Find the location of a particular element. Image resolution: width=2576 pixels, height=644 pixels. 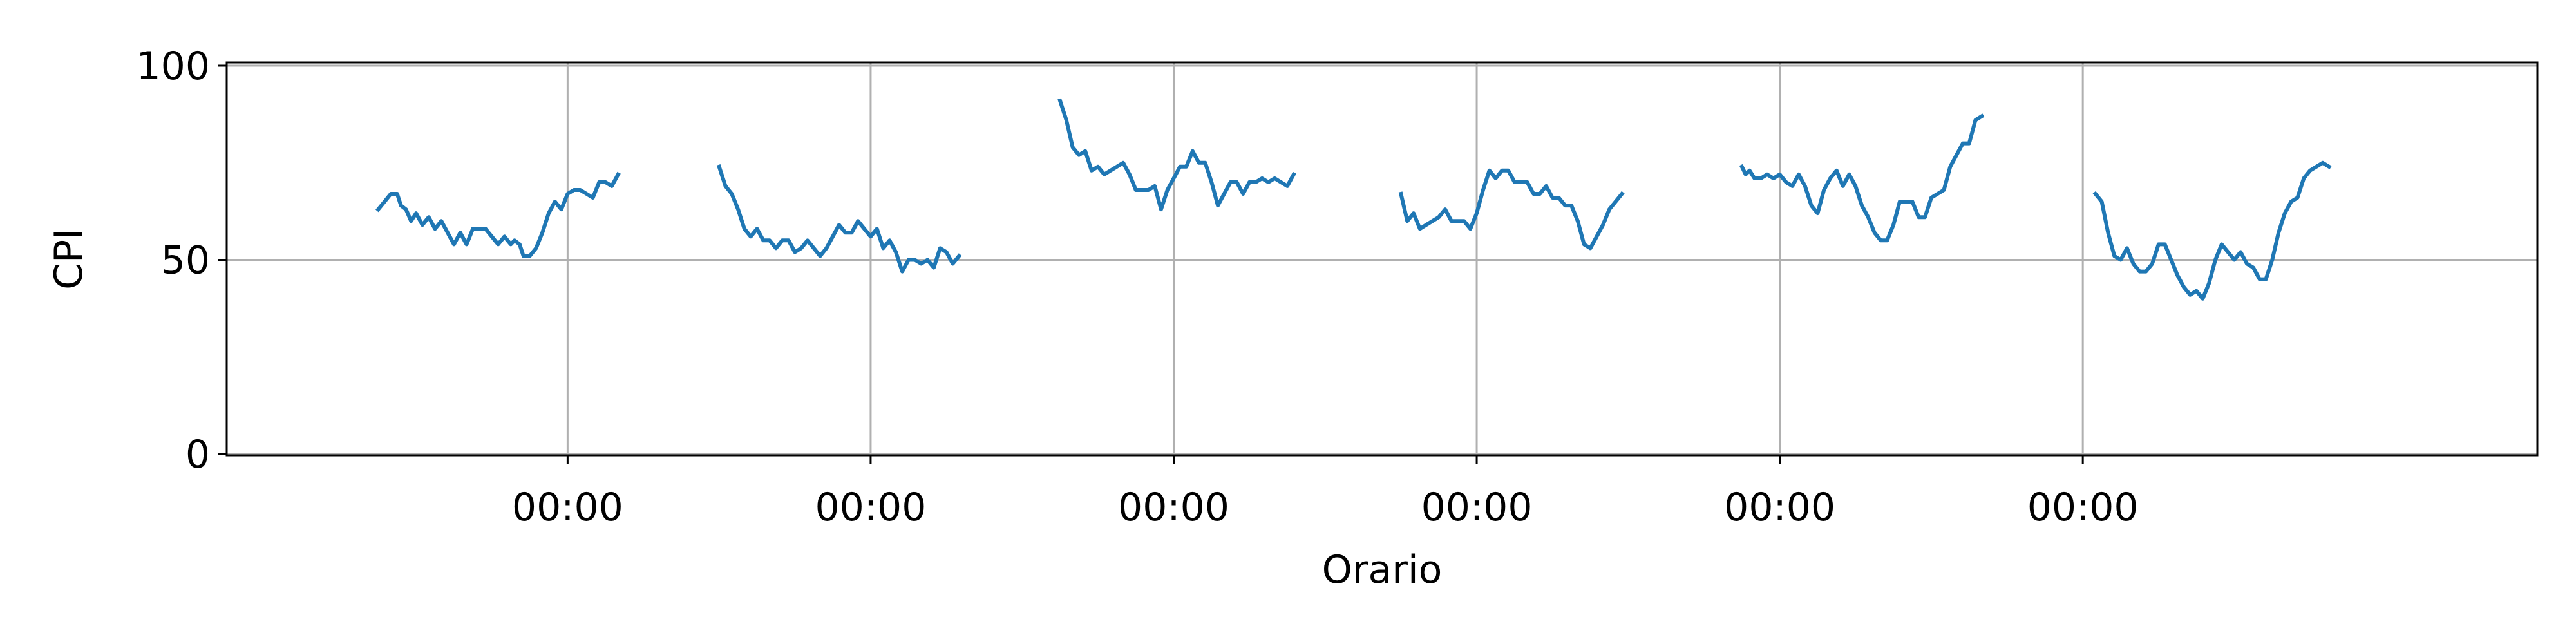

y-tick-label: 50 is located at coordinates (185, 261).